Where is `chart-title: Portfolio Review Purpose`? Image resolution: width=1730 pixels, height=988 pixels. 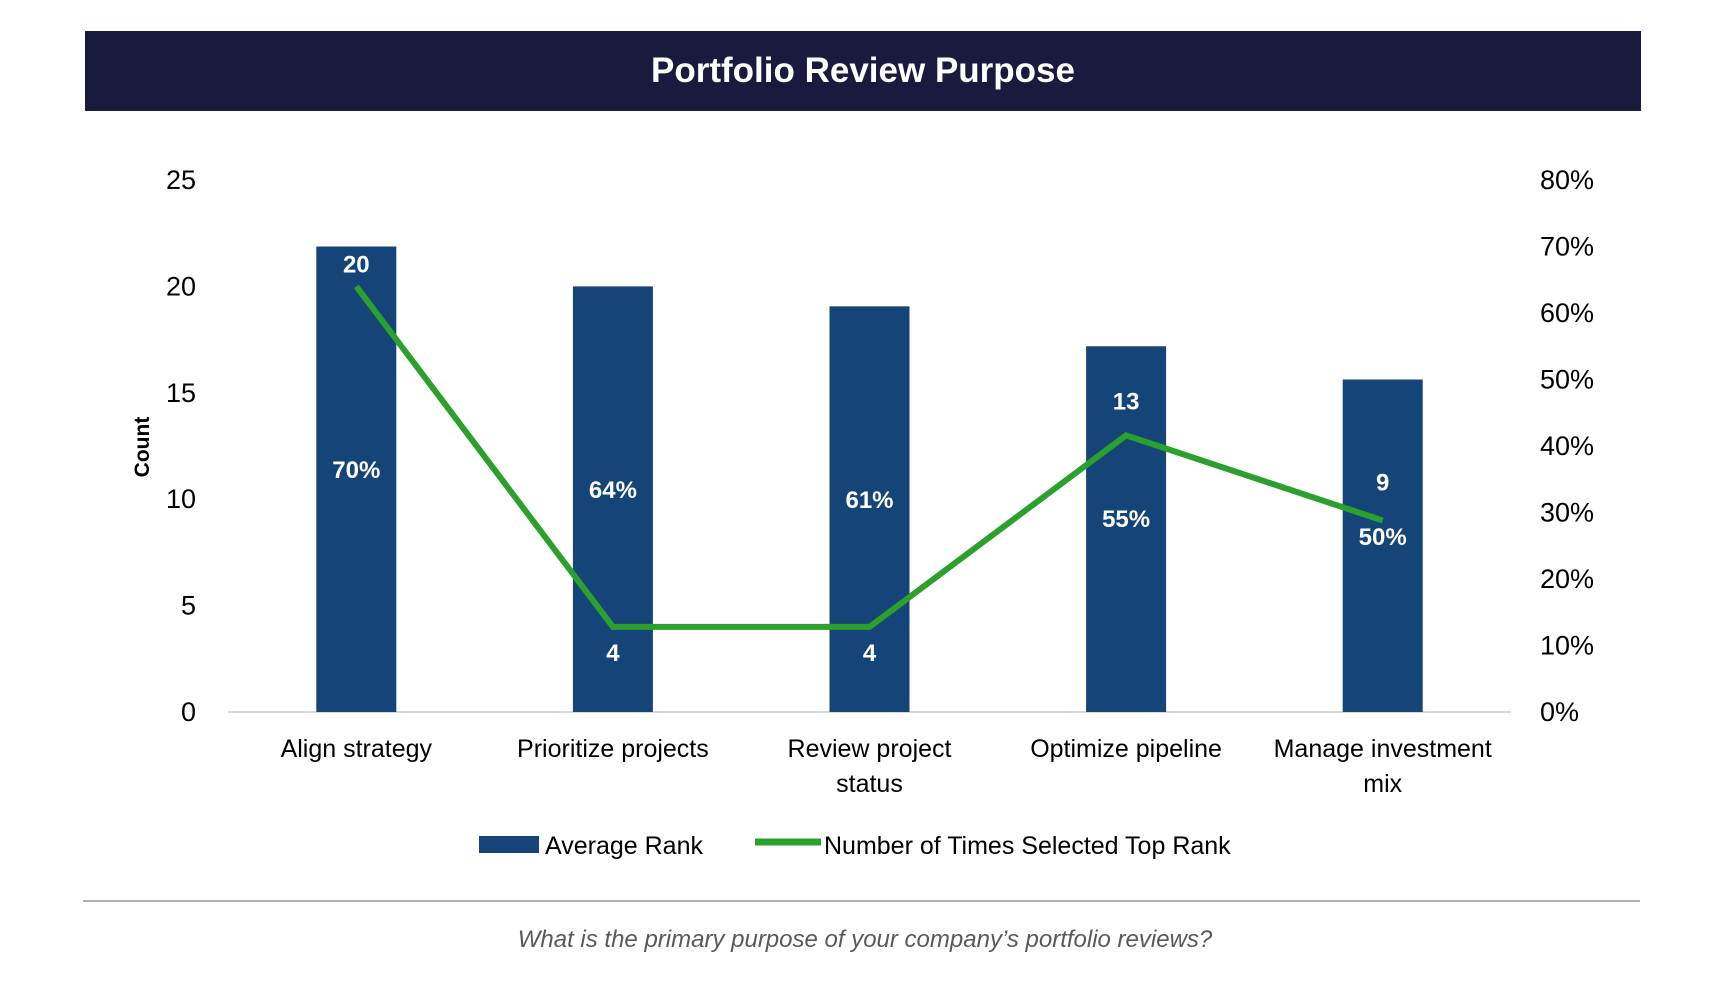
chart-title: Portfolio Review Purpose is located at coordinates (863, 70).